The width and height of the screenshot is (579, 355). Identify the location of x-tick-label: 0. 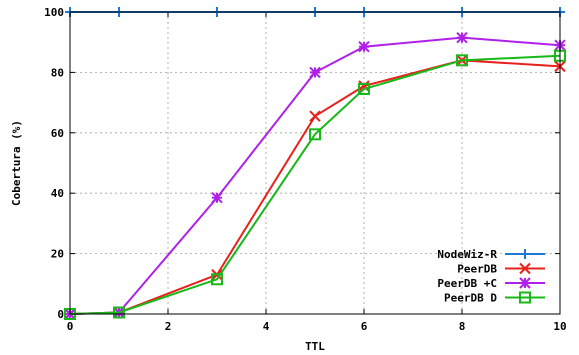
(70, 326).